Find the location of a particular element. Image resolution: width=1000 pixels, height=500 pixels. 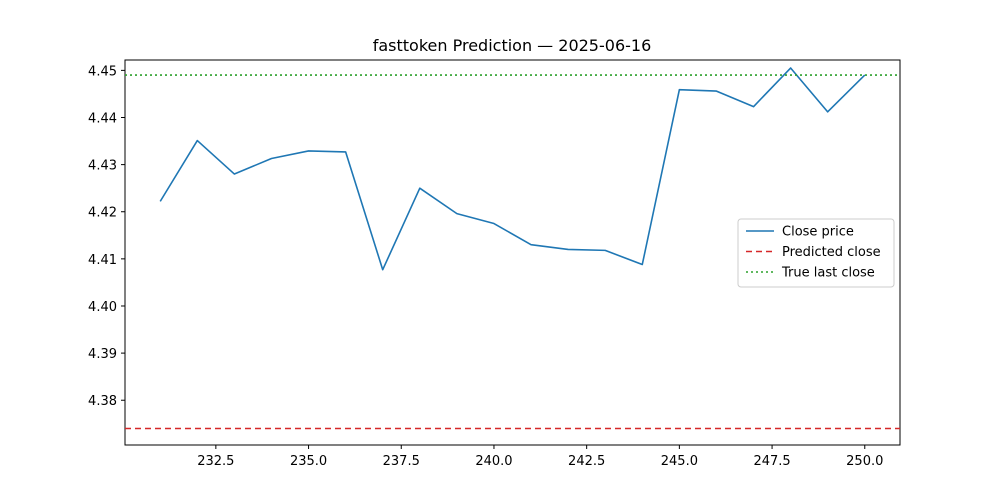

chart-title: fasttoken Prediction — 2025-06-16 is located at coordinates (512, 45).